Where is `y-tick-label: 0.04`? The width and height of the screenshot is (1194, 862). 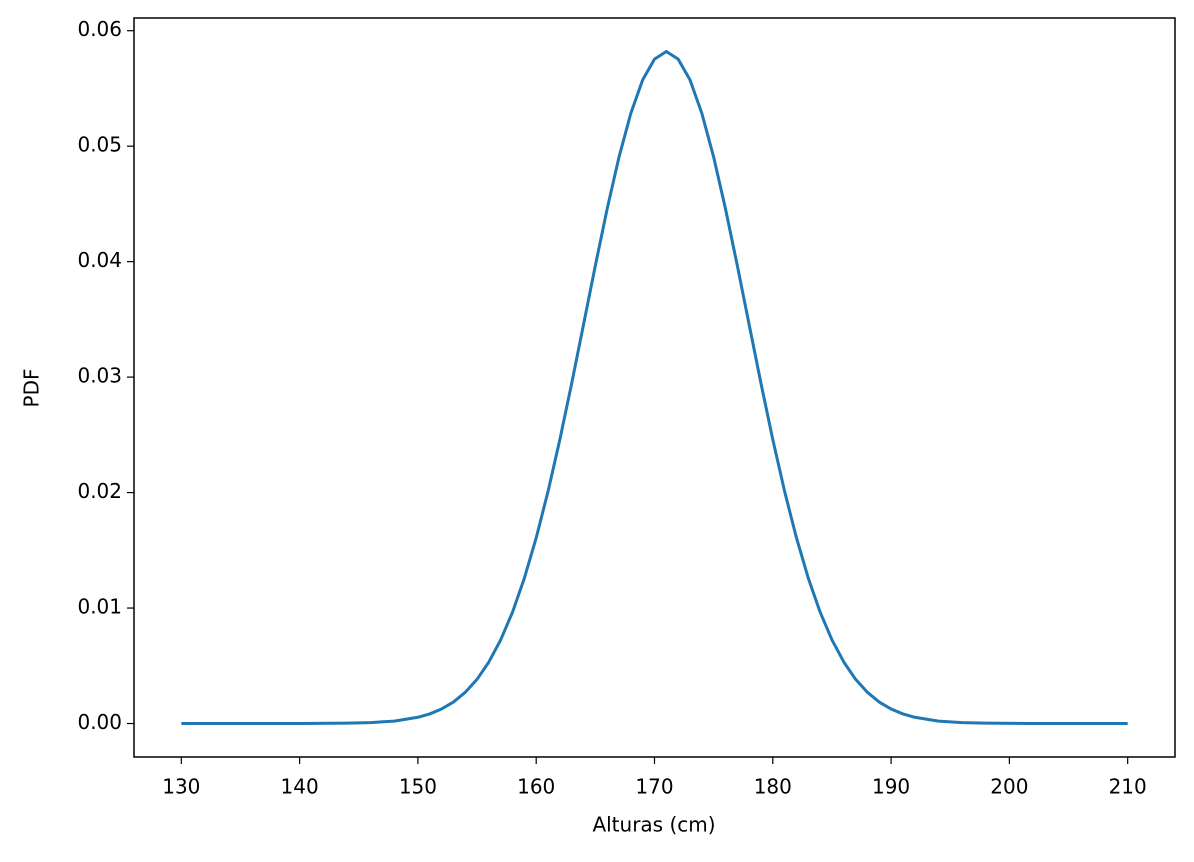
y-tick-label: 0.04 is located at coordinates (99, 260).